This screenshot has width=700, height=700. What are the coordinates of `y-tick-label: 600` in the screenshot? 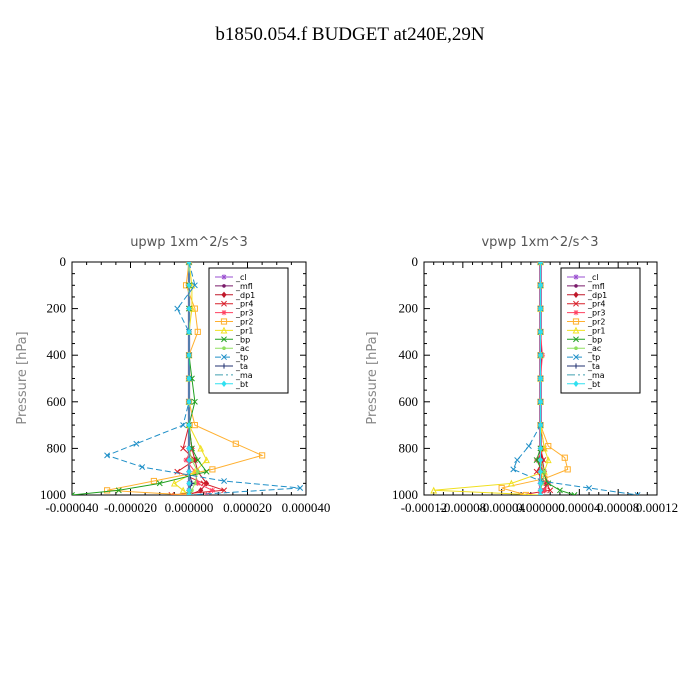 It's located at (409, 401).